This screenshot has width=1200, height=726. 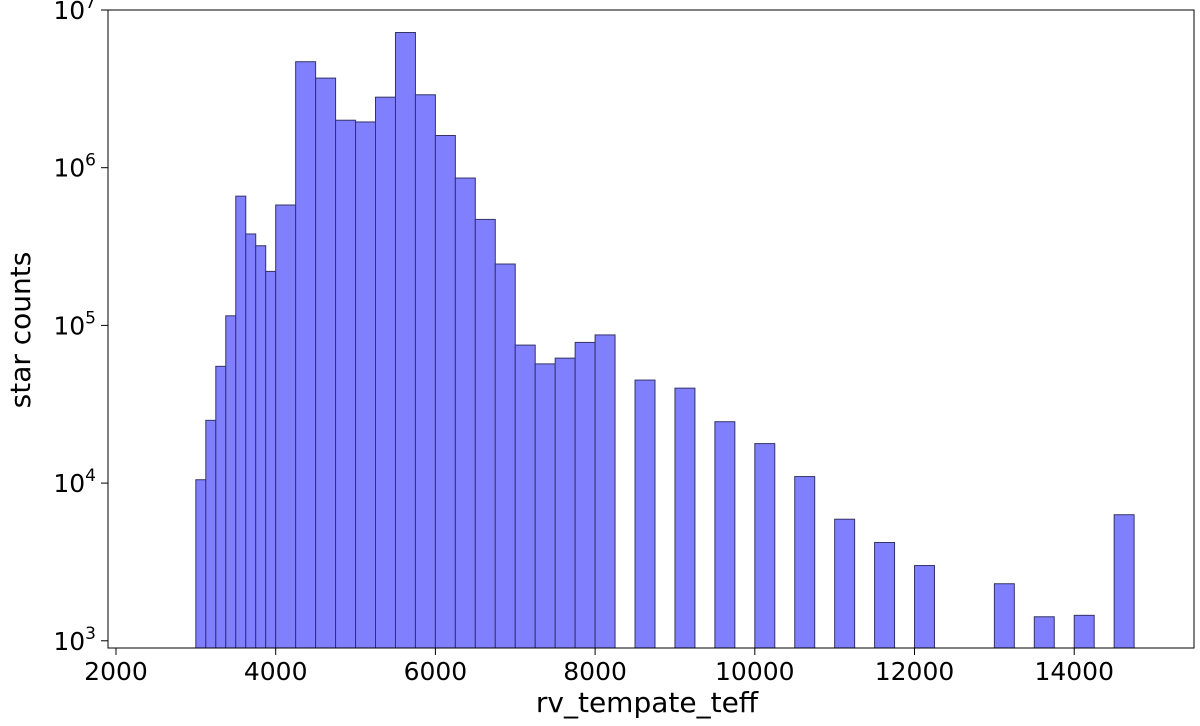 What do you see at coordinates (20, 330) in the screenshot?
I see `y-axis-label: star counts` at bounding box center [20, 330].